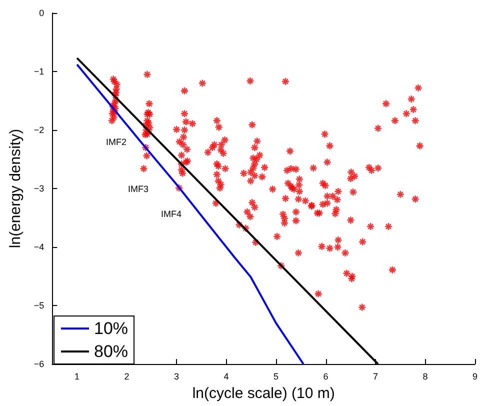  Describe the element at coordinates (111, 351) in the screenshot. I see `legend-label: 80%` at that location.